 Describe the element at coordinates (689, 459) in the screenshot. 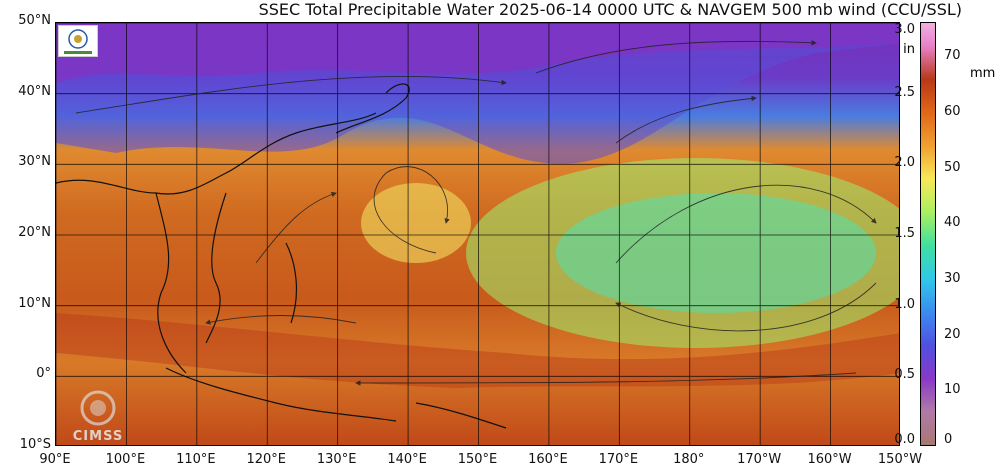

I see `lon-tick-label: 180°` at that location.